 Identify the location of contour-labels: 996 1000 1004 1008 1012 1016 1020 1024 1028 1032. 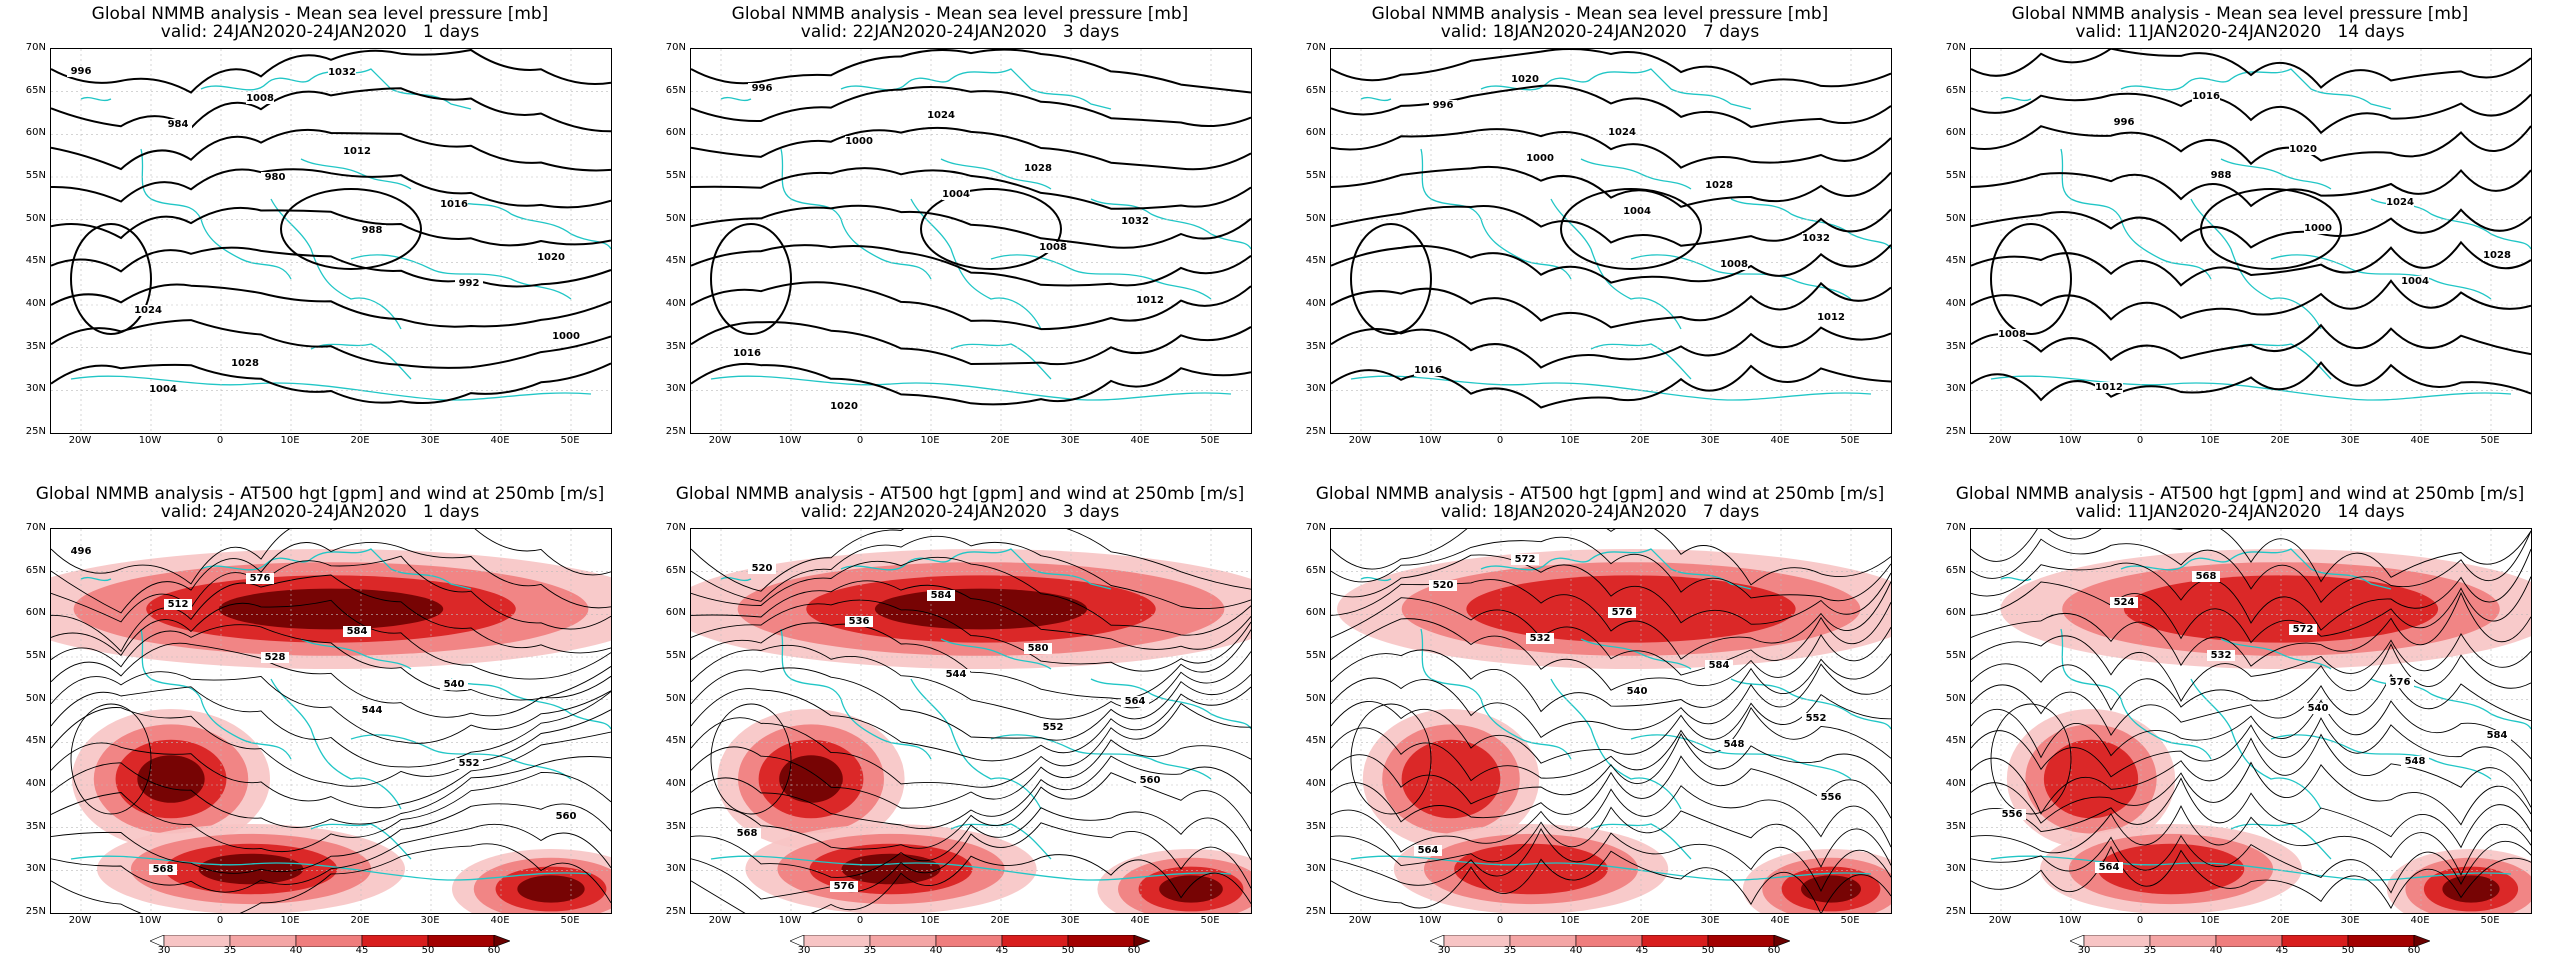
(1629, 225).